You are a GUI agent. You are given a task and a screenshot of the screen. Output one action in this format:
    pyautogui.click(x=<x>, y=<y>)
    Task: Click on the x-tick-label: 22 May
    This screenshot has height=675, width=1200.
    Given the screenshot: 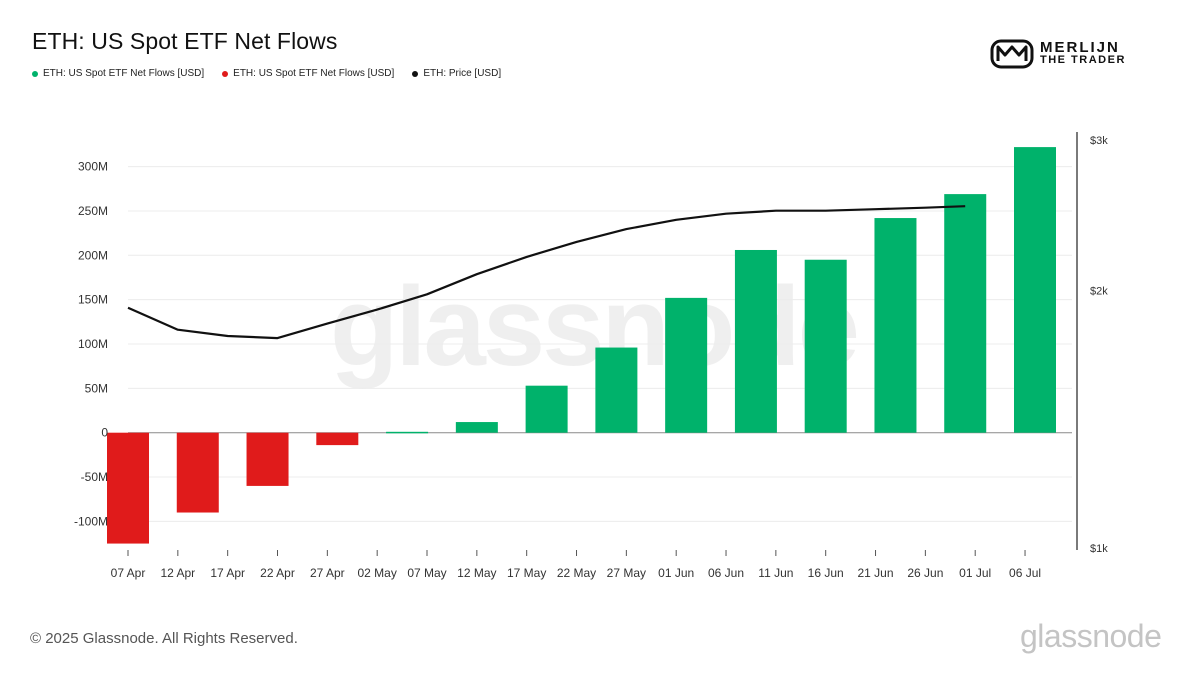 What is the action you would take?
    pyautogui.click(x=576, y=573)
    